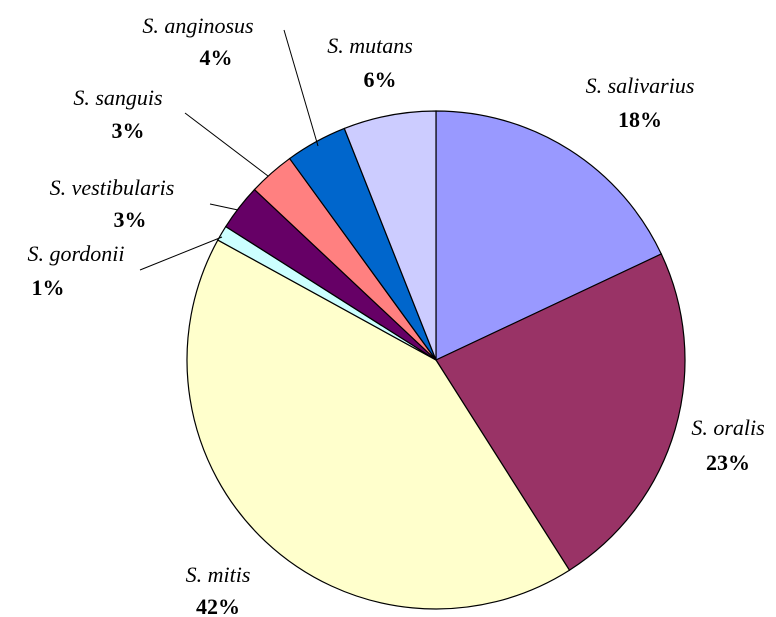  Describe the element at coordinates (728, 462) in the screenshot. I see `slice-value: 23%` at that location.